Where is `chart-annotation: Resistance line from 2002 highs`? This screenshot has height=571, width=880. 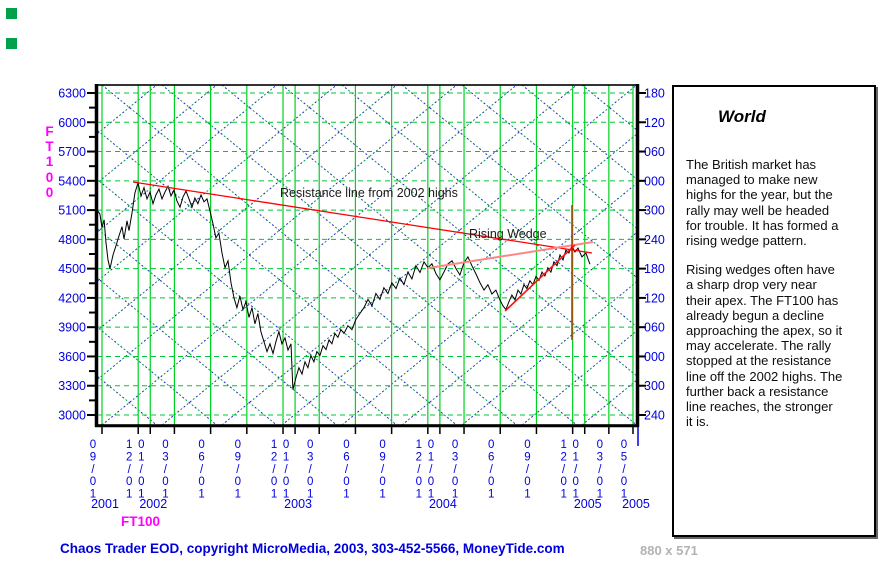 chart-annotation: Resistance line from 2002 highs is located at coordinates (369, 193).